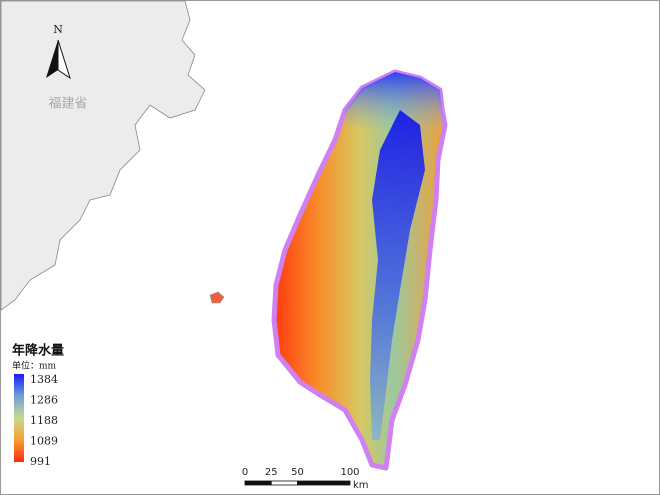  What do you see at coordinates (297, 472) in the screenshot?
I see `scale-tick-label: 50` at bounding box center [297, 472].